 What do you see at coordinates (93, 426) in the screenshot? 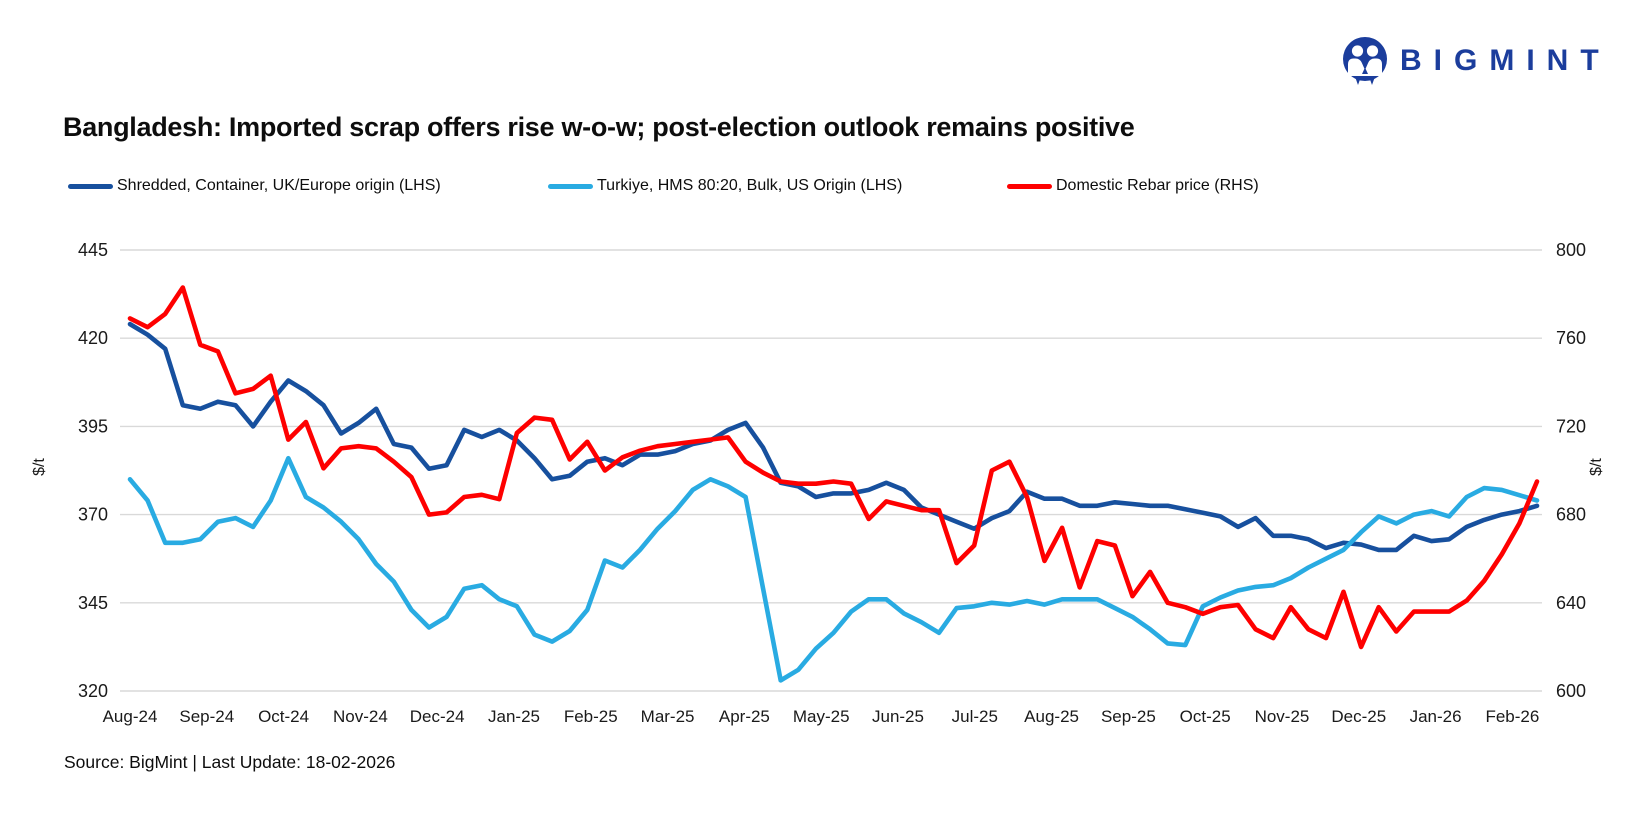
I see `left-axis-tick-label: 395` at bounding box center [93, 426].